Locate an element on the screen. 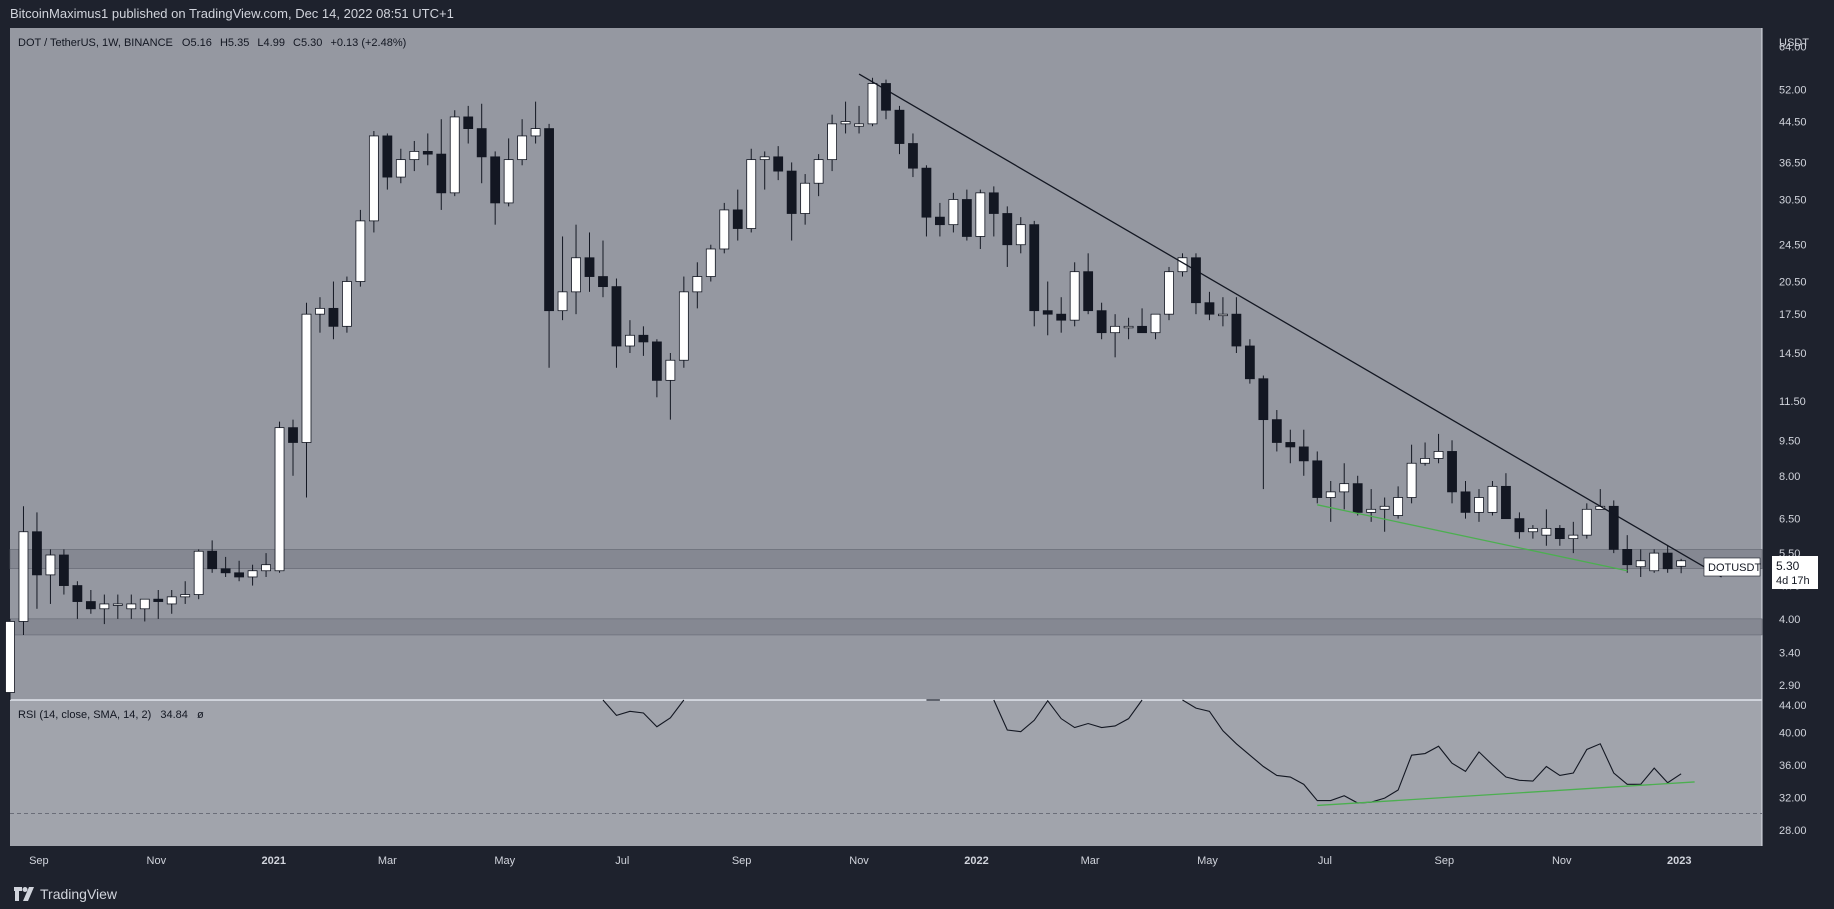 The image size is (1834, 909). price-tick-label: 11.50 is located at coordinates (1792, 402).